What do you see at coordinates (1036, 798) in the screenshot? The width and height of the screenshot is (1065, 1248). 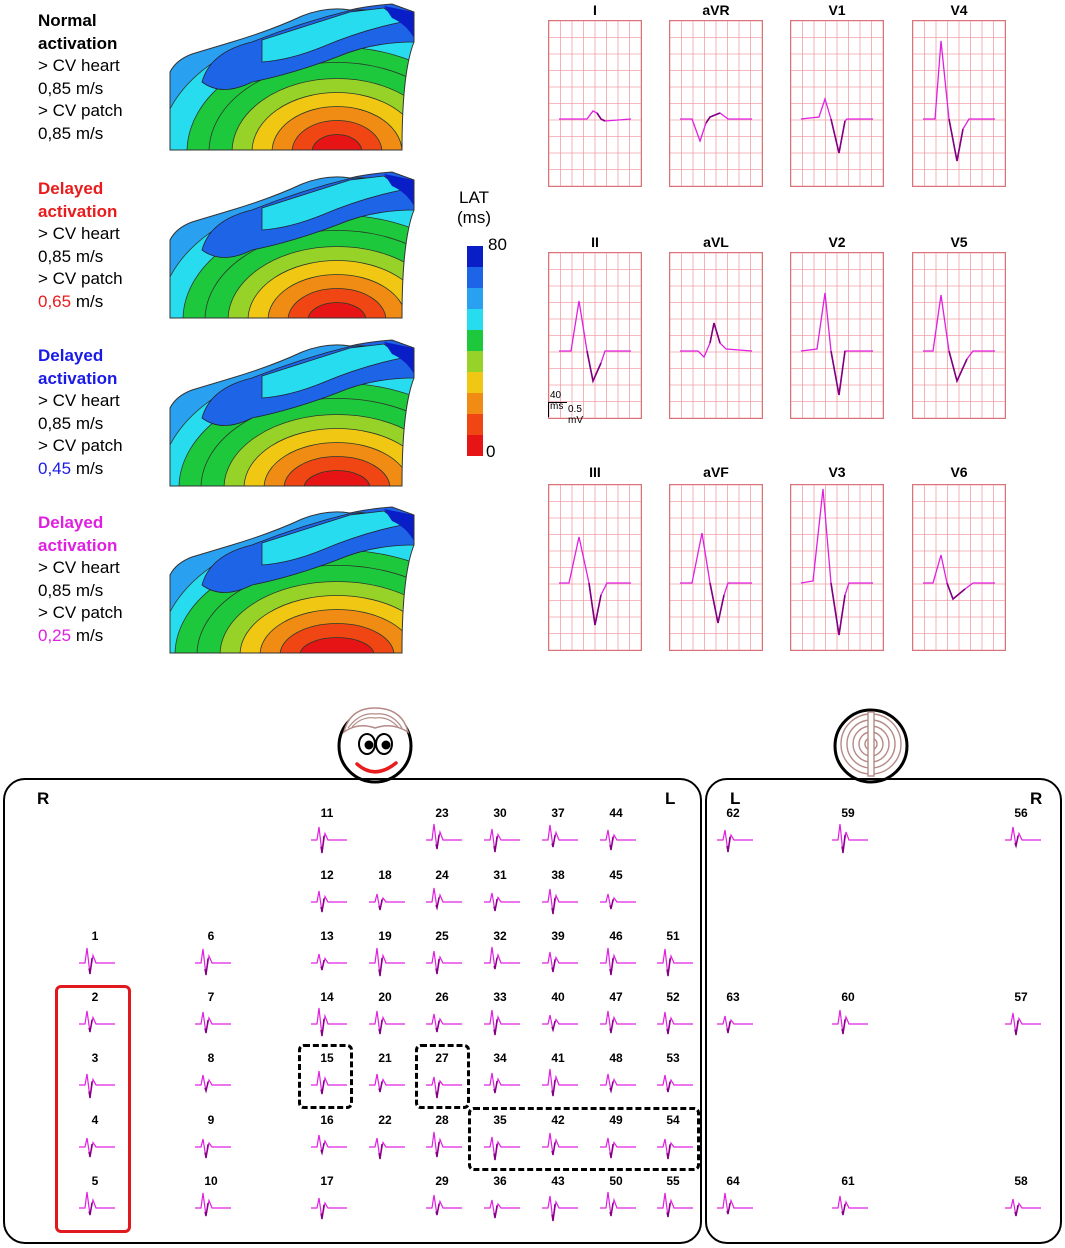 I see `back-right-side-label: R` at bounding box center [1036, 798].